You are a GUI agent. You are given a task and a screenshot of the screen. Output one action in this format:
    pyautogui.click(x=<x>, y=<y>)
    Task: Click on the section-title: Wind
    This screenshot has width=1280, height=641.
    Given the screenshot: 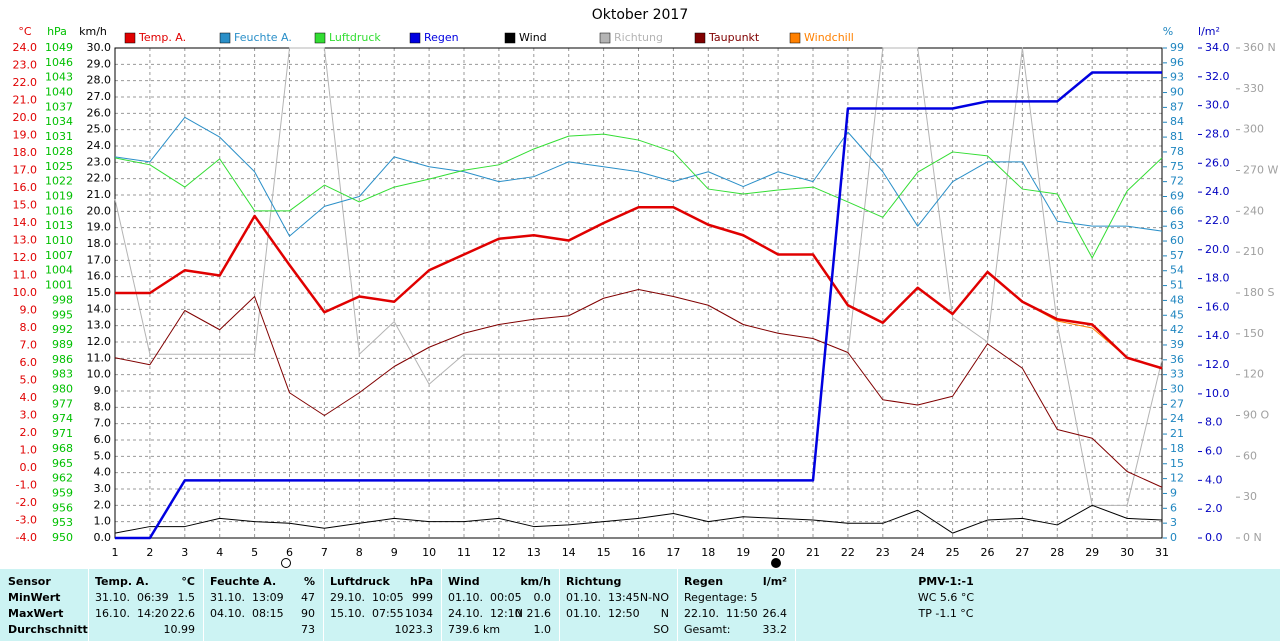 What is the action you would take?
    pyautogui.click(x=464, y=581)
    